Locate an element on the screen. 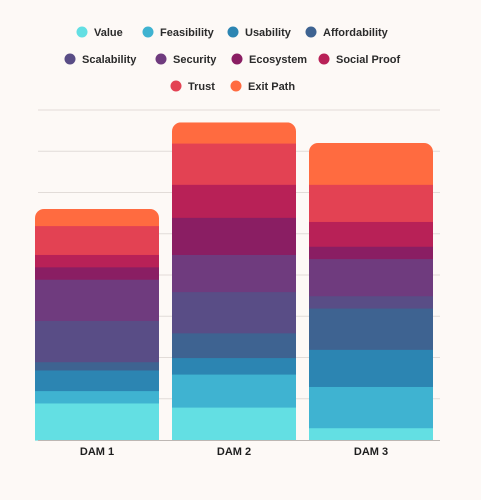 This screenshot has height=500, width=481. legend-label: Scalability is located at coordinates (109, 60).